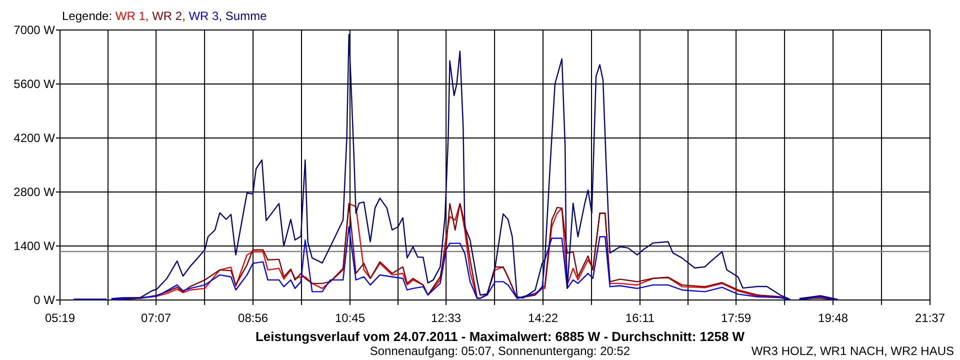 This screenshot has width=960, height=360. What do you see at coordinates (60, 318) in the screenshot?
I see `x-tick-label: 05:19` at bounding box center [60, 318].